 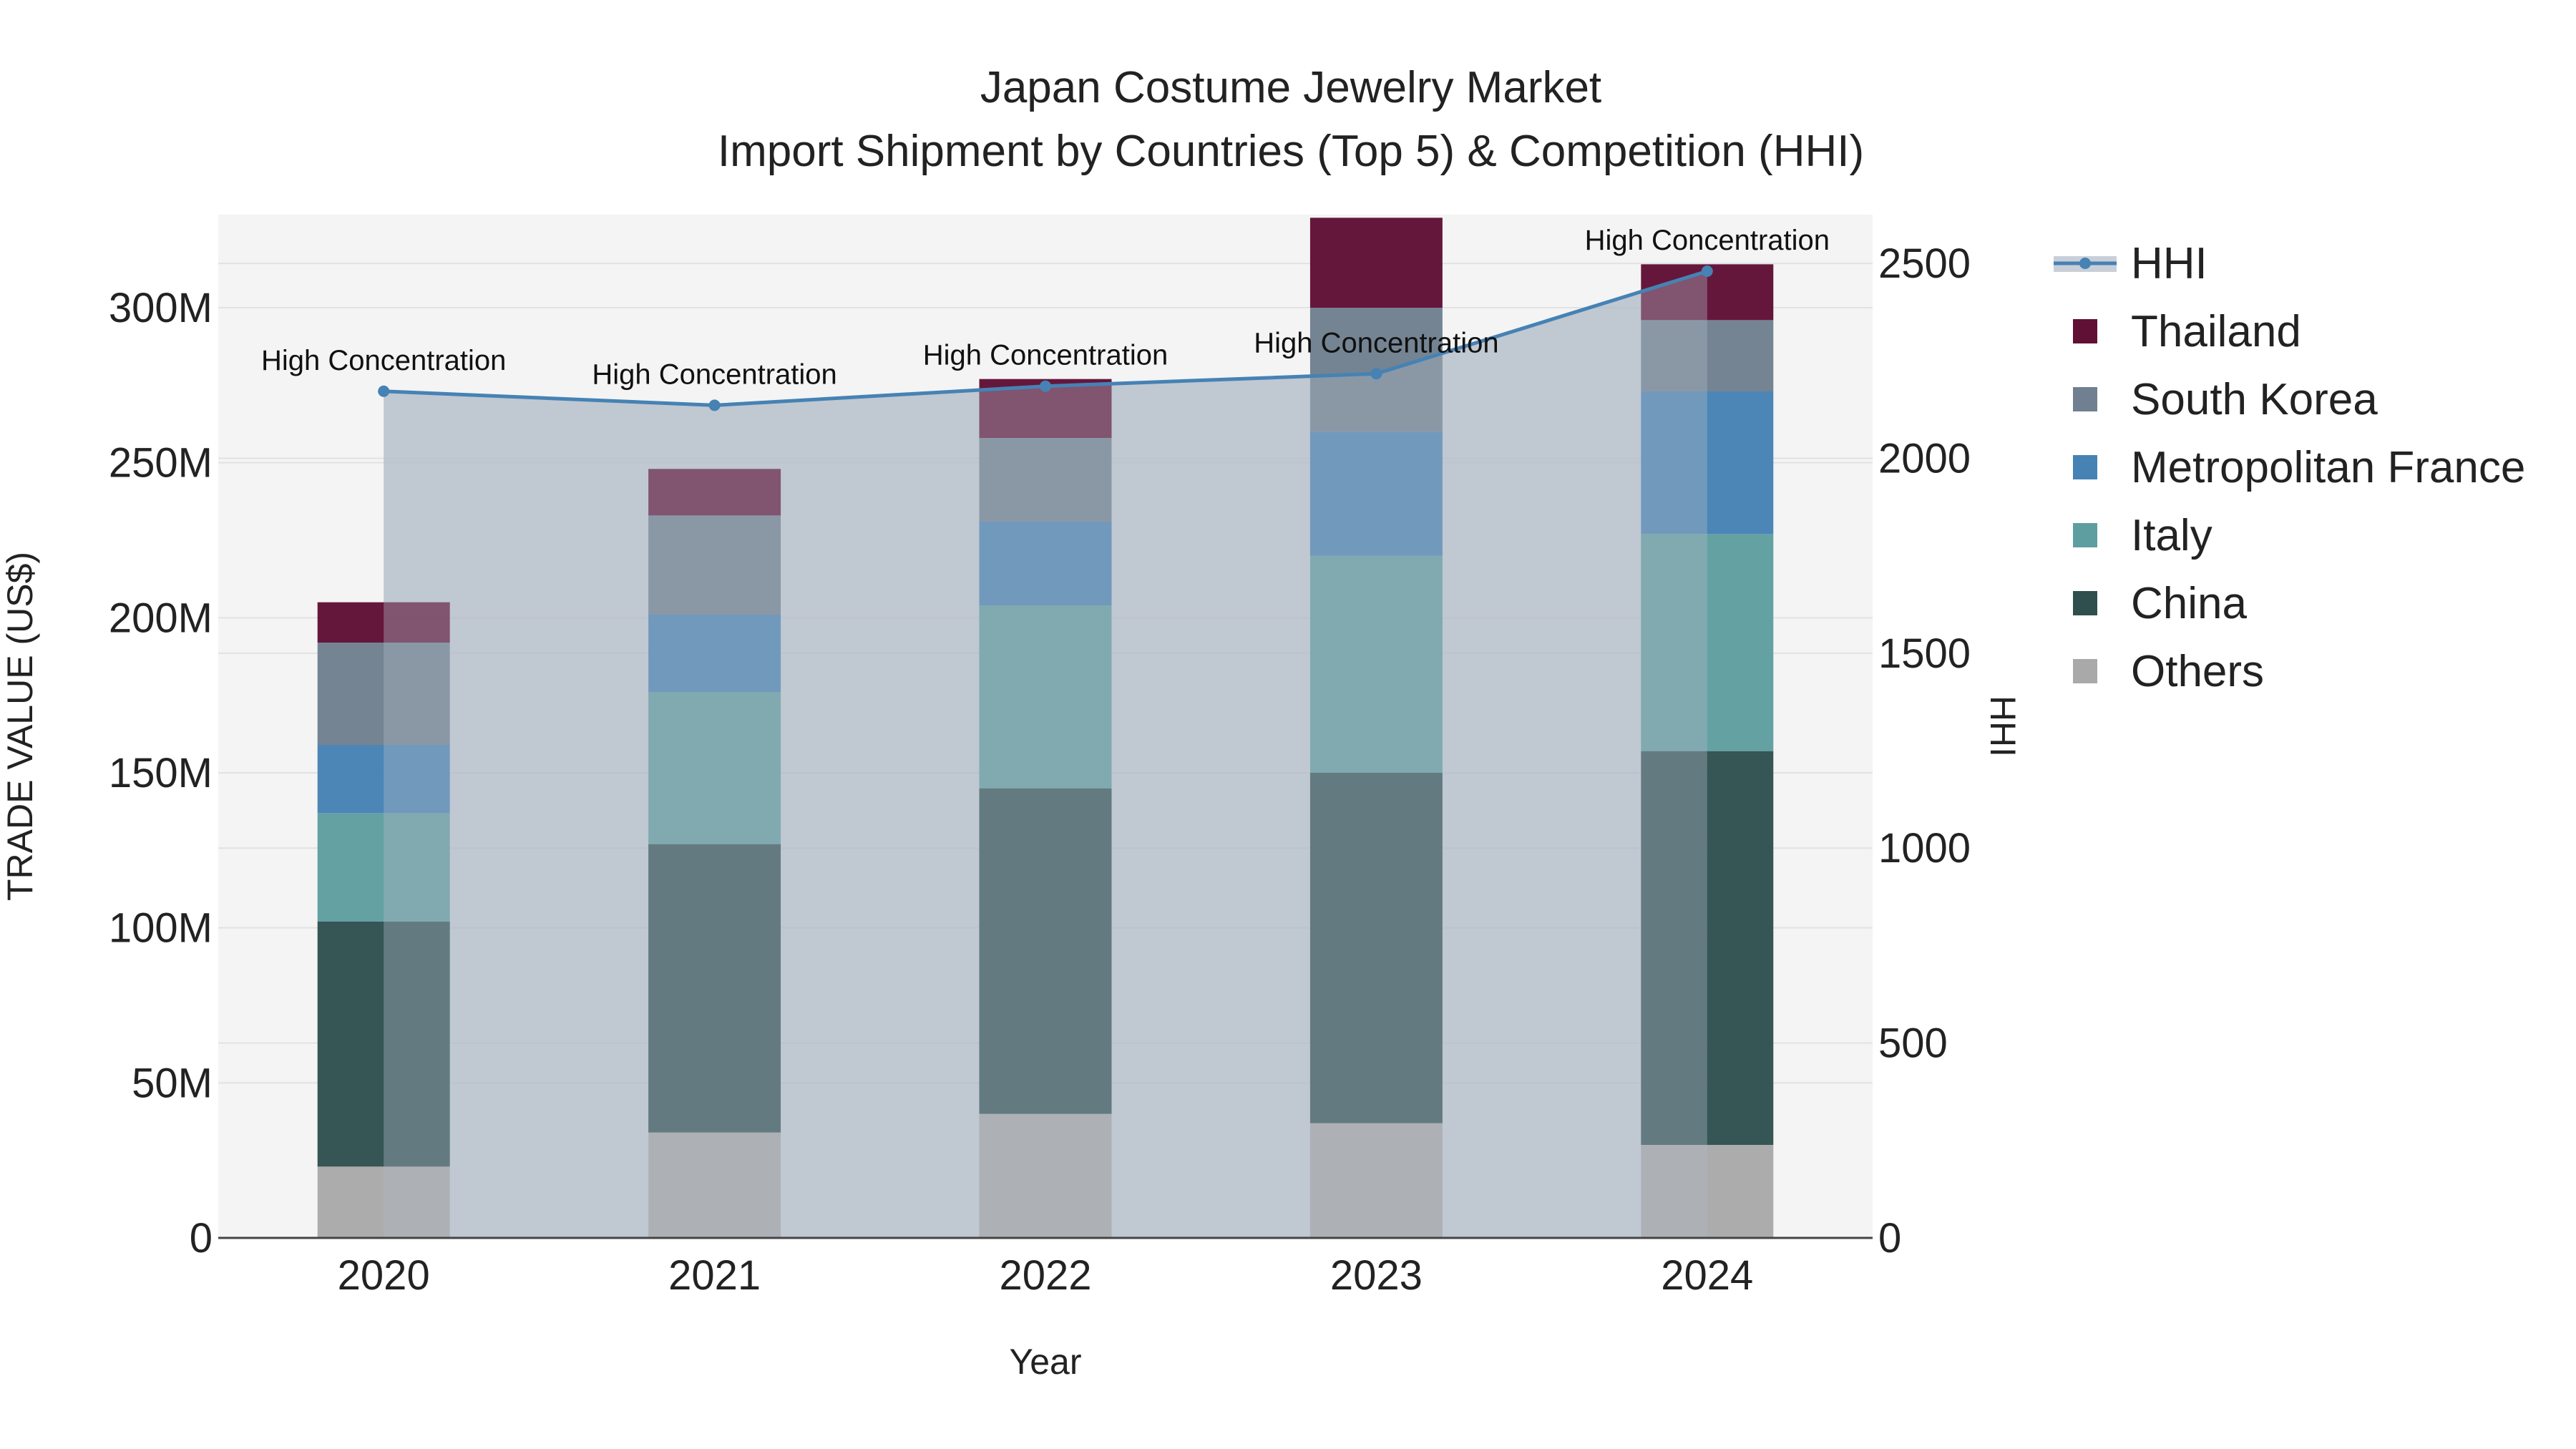 I want to click on hhi-point-2024, so click(x=1707, y=271).